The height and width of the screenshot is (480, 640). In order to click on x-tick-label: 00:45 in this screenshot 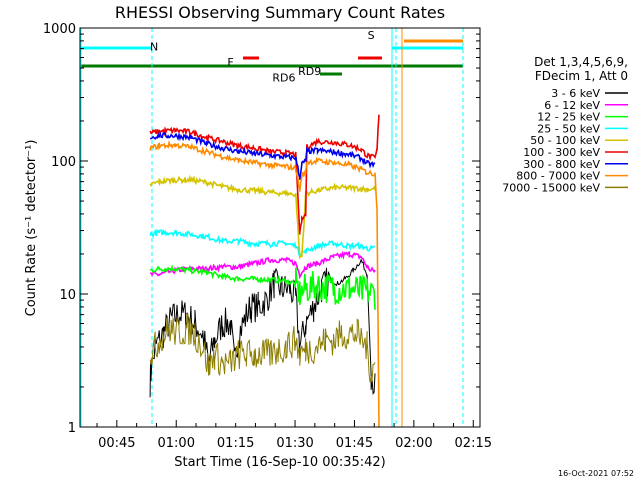, I will do `click(116, 443)`.